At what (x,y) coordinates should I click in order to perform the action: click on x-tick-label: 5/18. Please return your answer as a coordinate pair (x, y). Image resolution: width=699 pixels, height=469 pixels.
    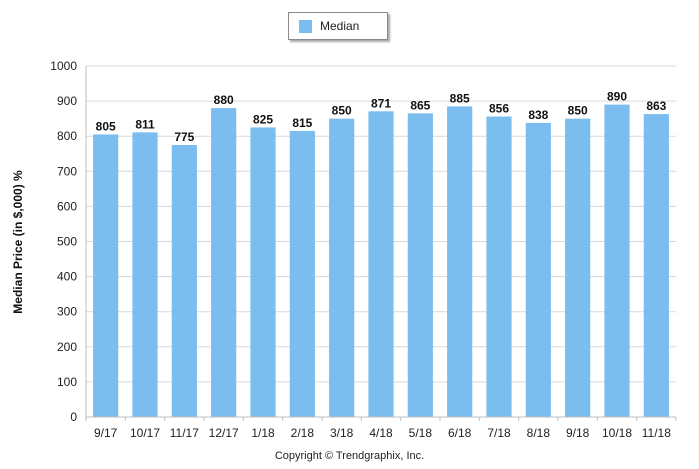
    Looking at the image, I should click on (421, 433).